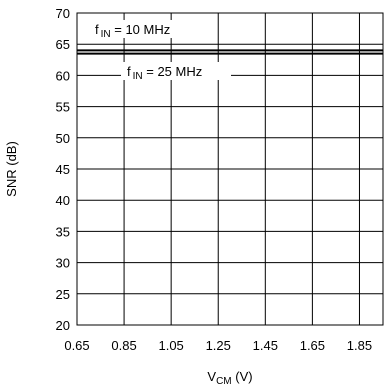  I want to click on y-tick-label: 65, so click(63, 44).